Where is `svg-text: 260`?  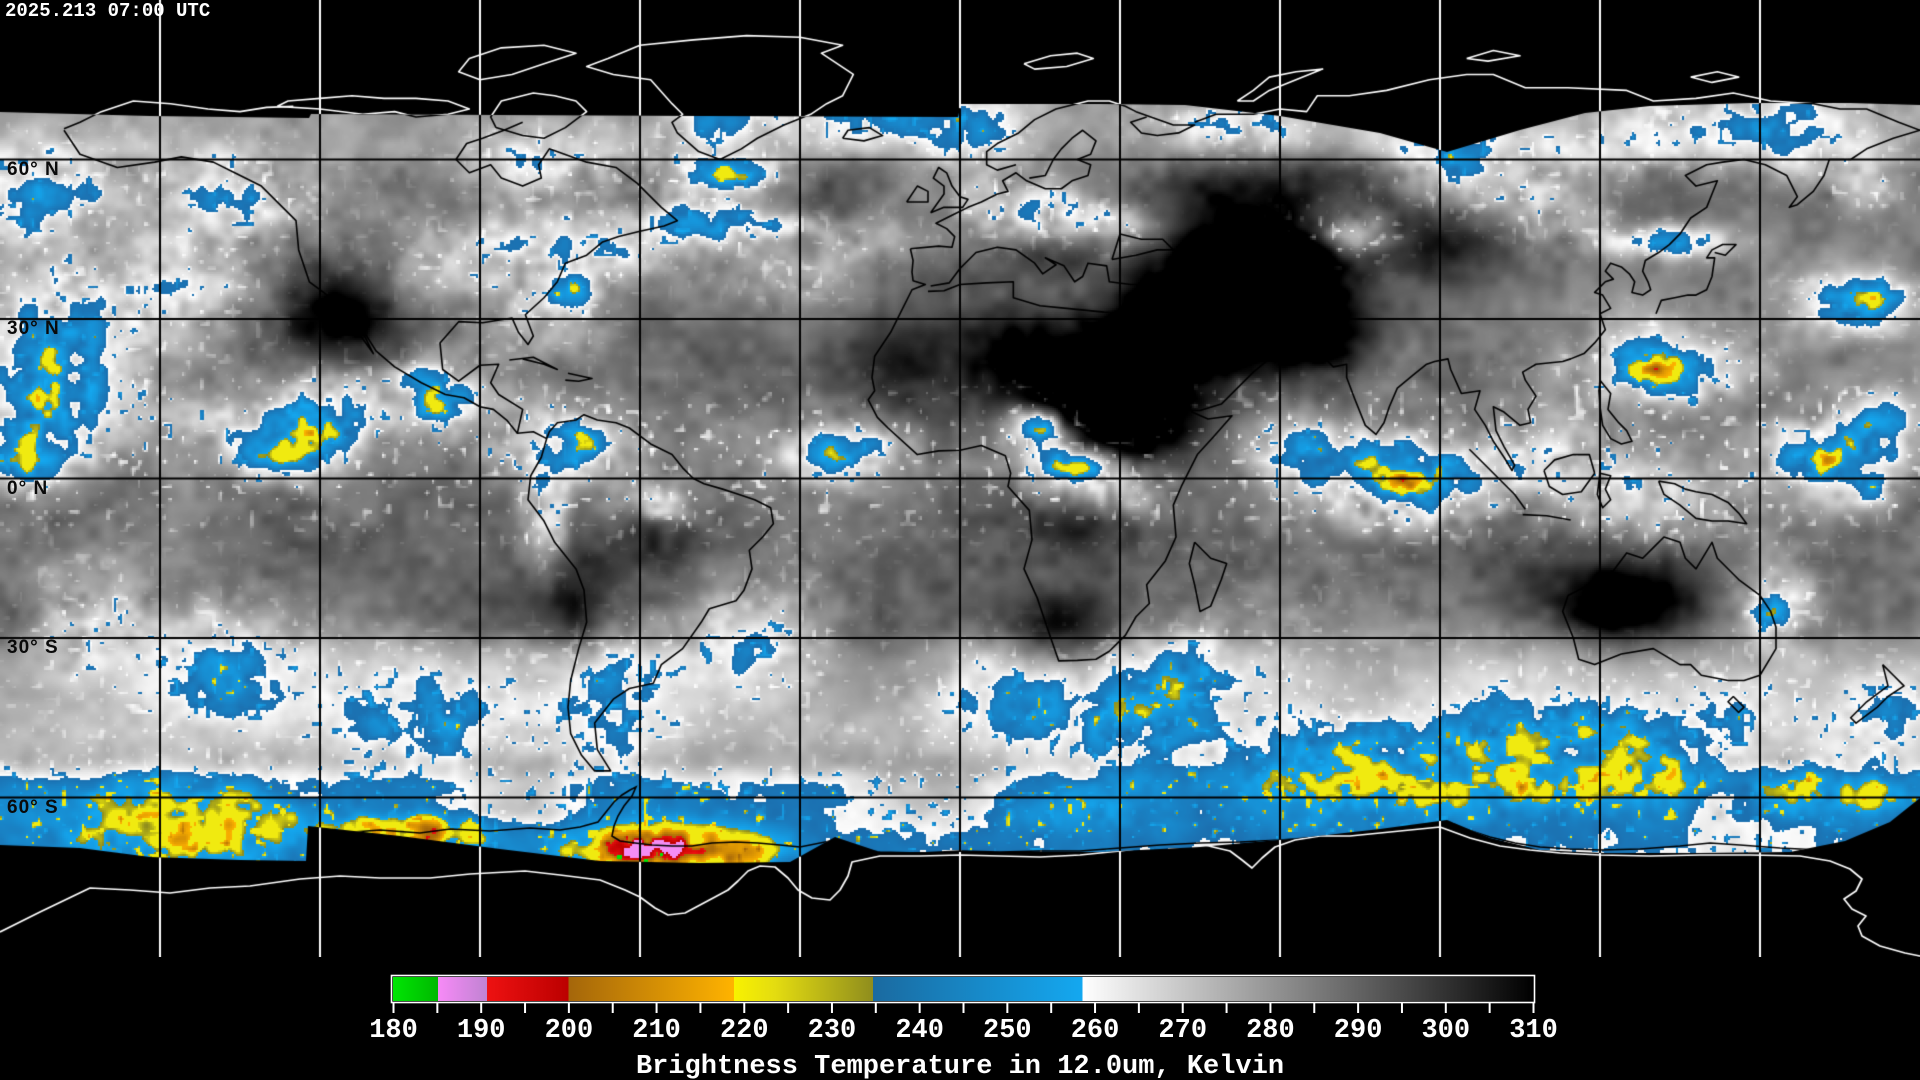
svg-text: 260 is located at coordinates (1095, 1031).